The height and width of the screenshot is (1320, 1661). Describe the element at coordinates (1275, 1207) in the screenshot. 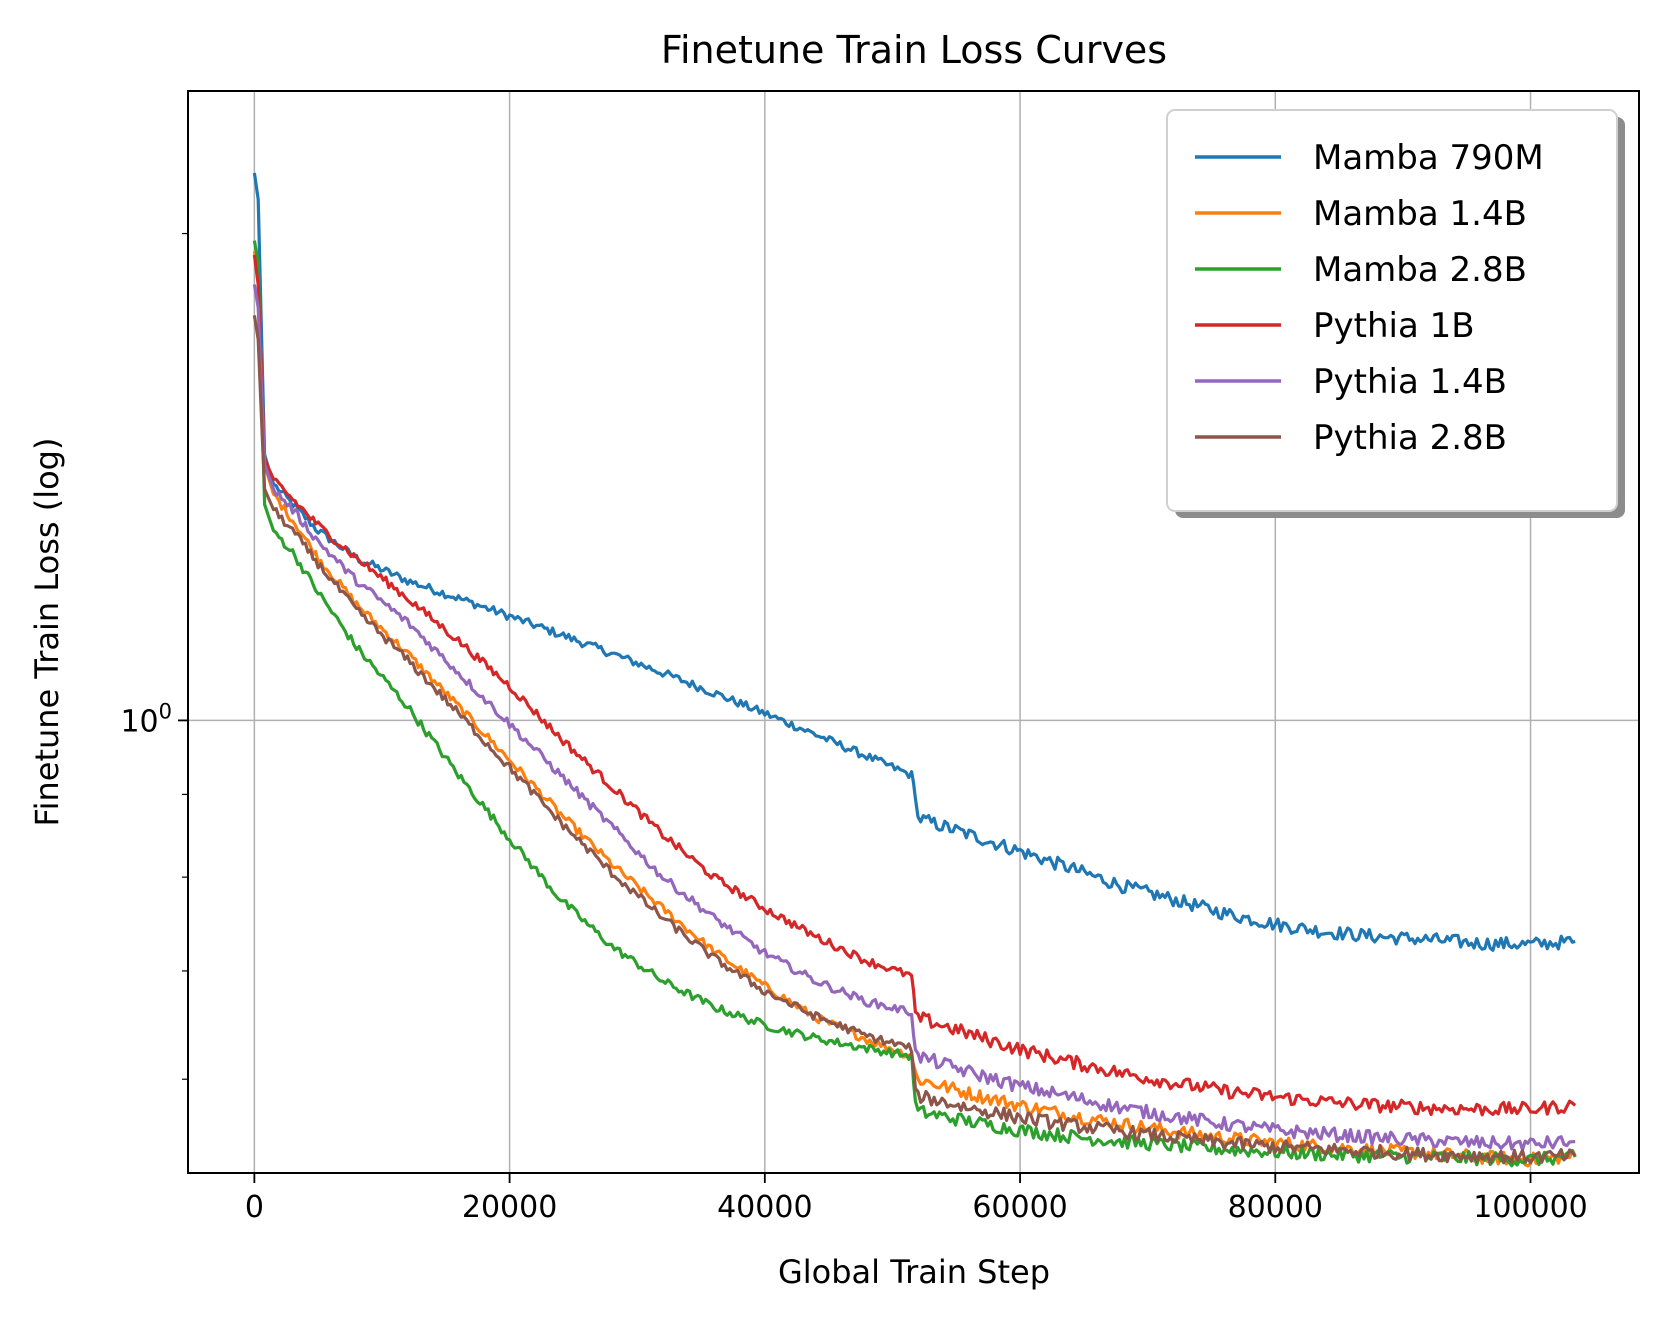

I see `x-tick-label: 80000` at that location.